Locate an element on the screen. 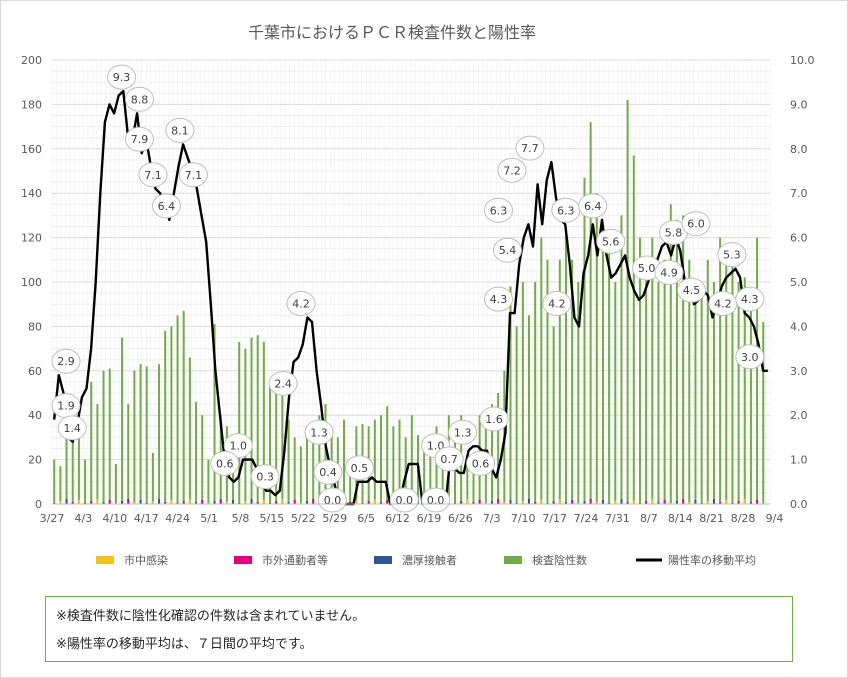 This screenshot has width=848, height=678. x-tick-label: 8/21 is located at coordinates (711, 518).